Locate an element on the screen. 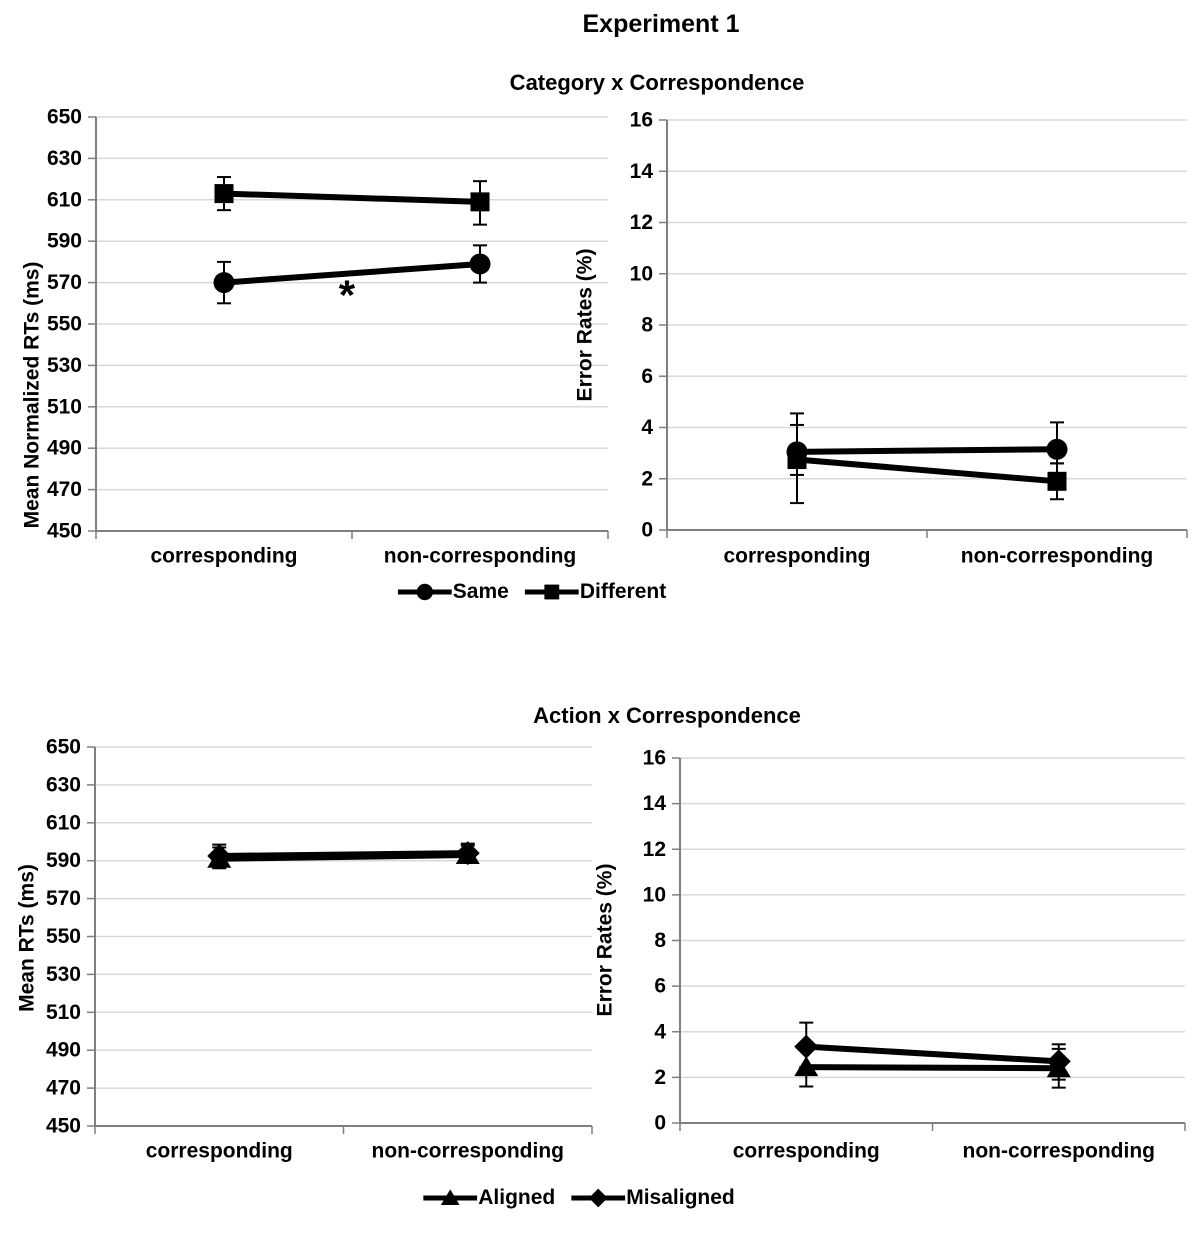  legend-label-different: Different is located at coordinates (623, 591).